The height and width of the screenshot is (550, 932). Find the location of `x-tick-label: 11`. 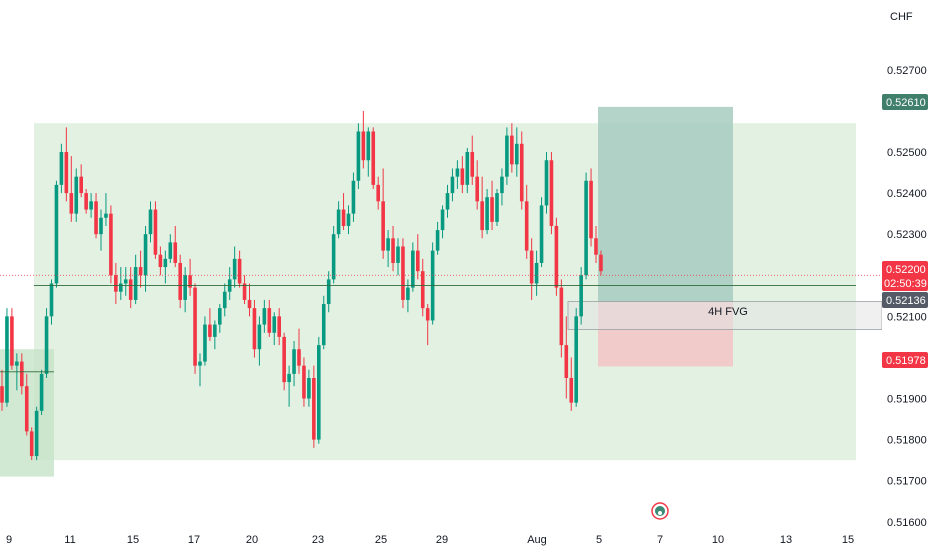

x-tick-label: 11 is located at coordinates (69, 540).